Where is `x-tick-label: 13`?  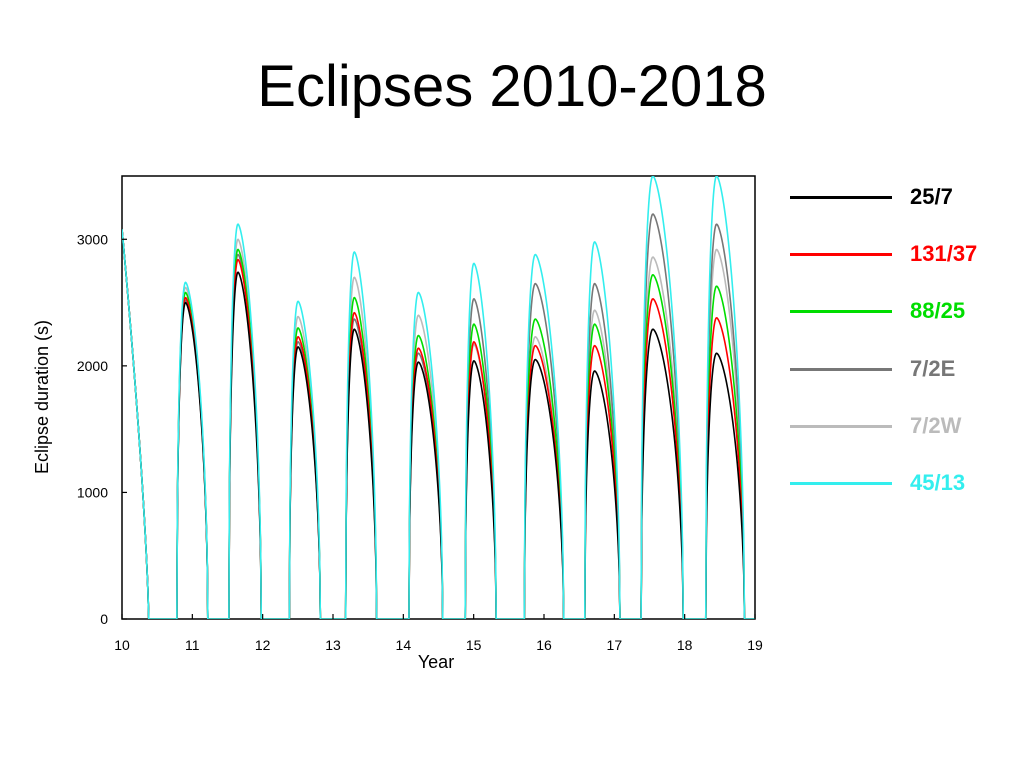 x-tick-label: 13 is located at coordinates (333, 645).